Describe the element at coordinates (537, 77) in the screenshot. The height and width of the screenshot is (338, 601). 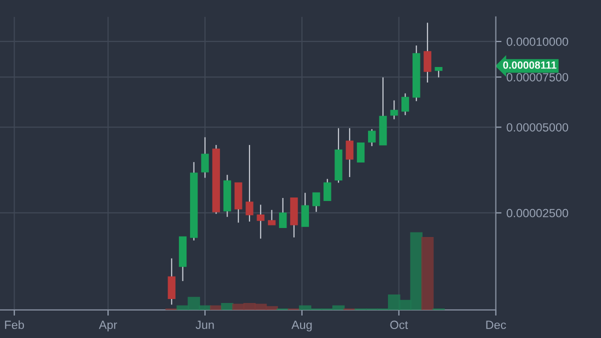
I see `y-tick-label: 0.00007500` at that location.